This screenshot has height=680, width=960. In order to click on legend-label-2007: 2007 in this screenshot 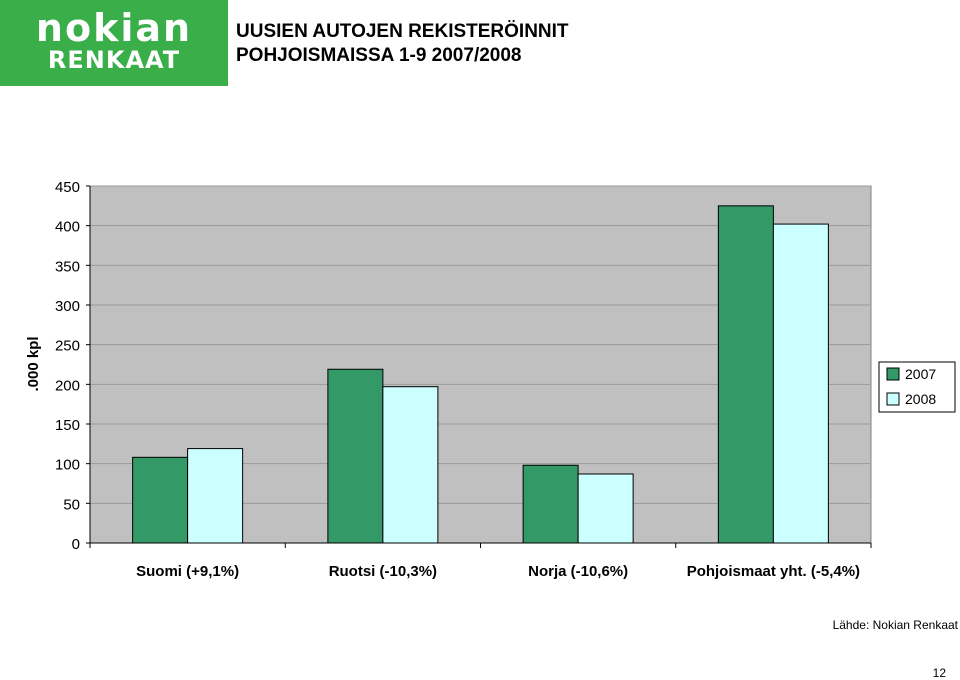, I will do `click(920, 374)`.